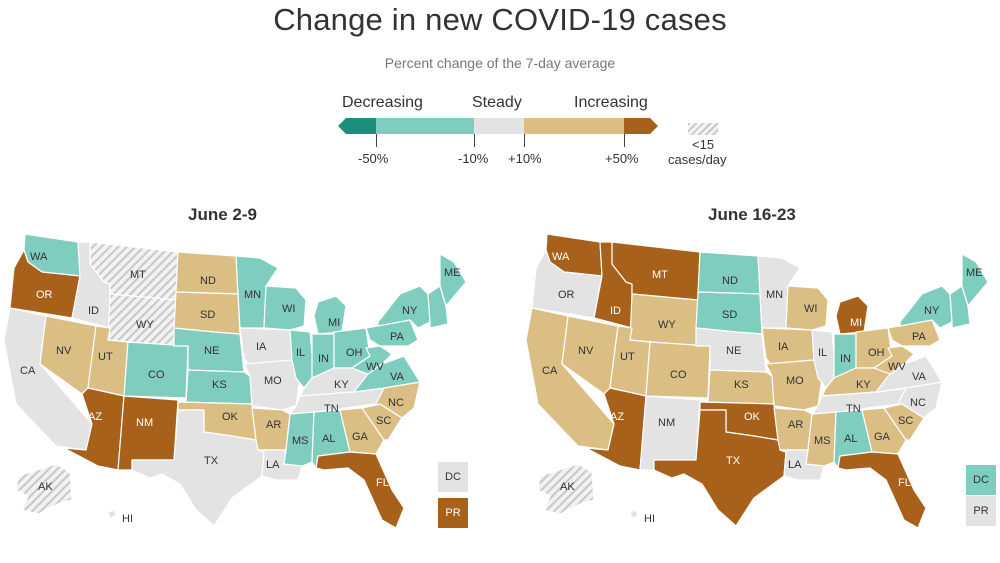 The image size is (1000, 563). I want to click on label-IN: IN, so click(845, 359).